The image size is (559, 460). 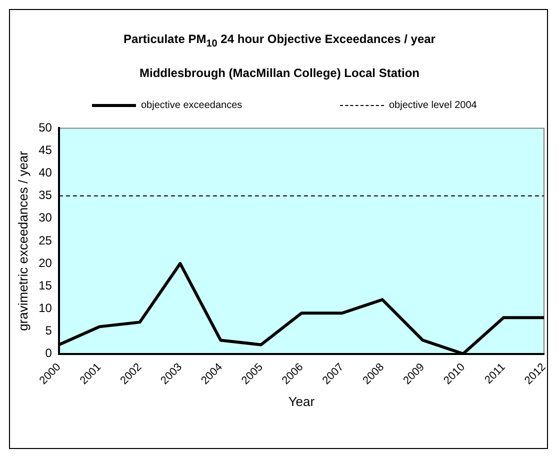 What do you see at coordinates (191, 105) in the screenshot?
I see `legend-label: objective exceedances` at bounding box center [191, 105].